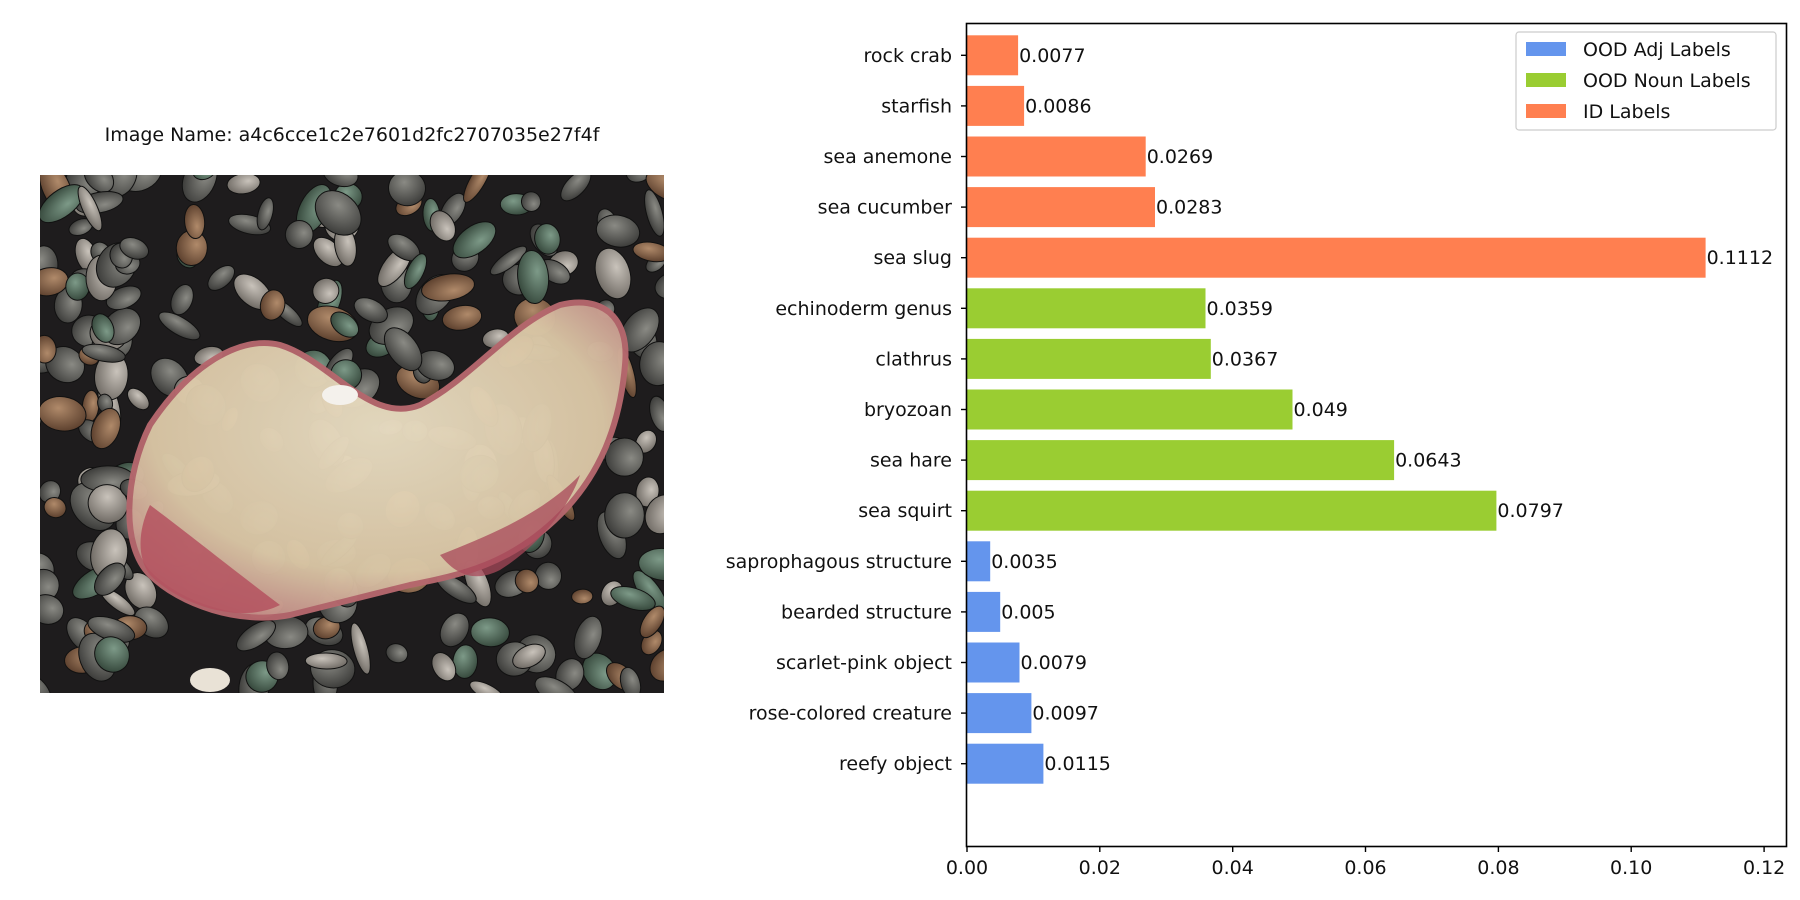 Image resolution: width=1800 pixels, height=900 pixels. What do you see at coordinates (864, 663) in the screenshot?
I see `y-tick-label: scarlet-pink object` at bounding box center [864, 663].